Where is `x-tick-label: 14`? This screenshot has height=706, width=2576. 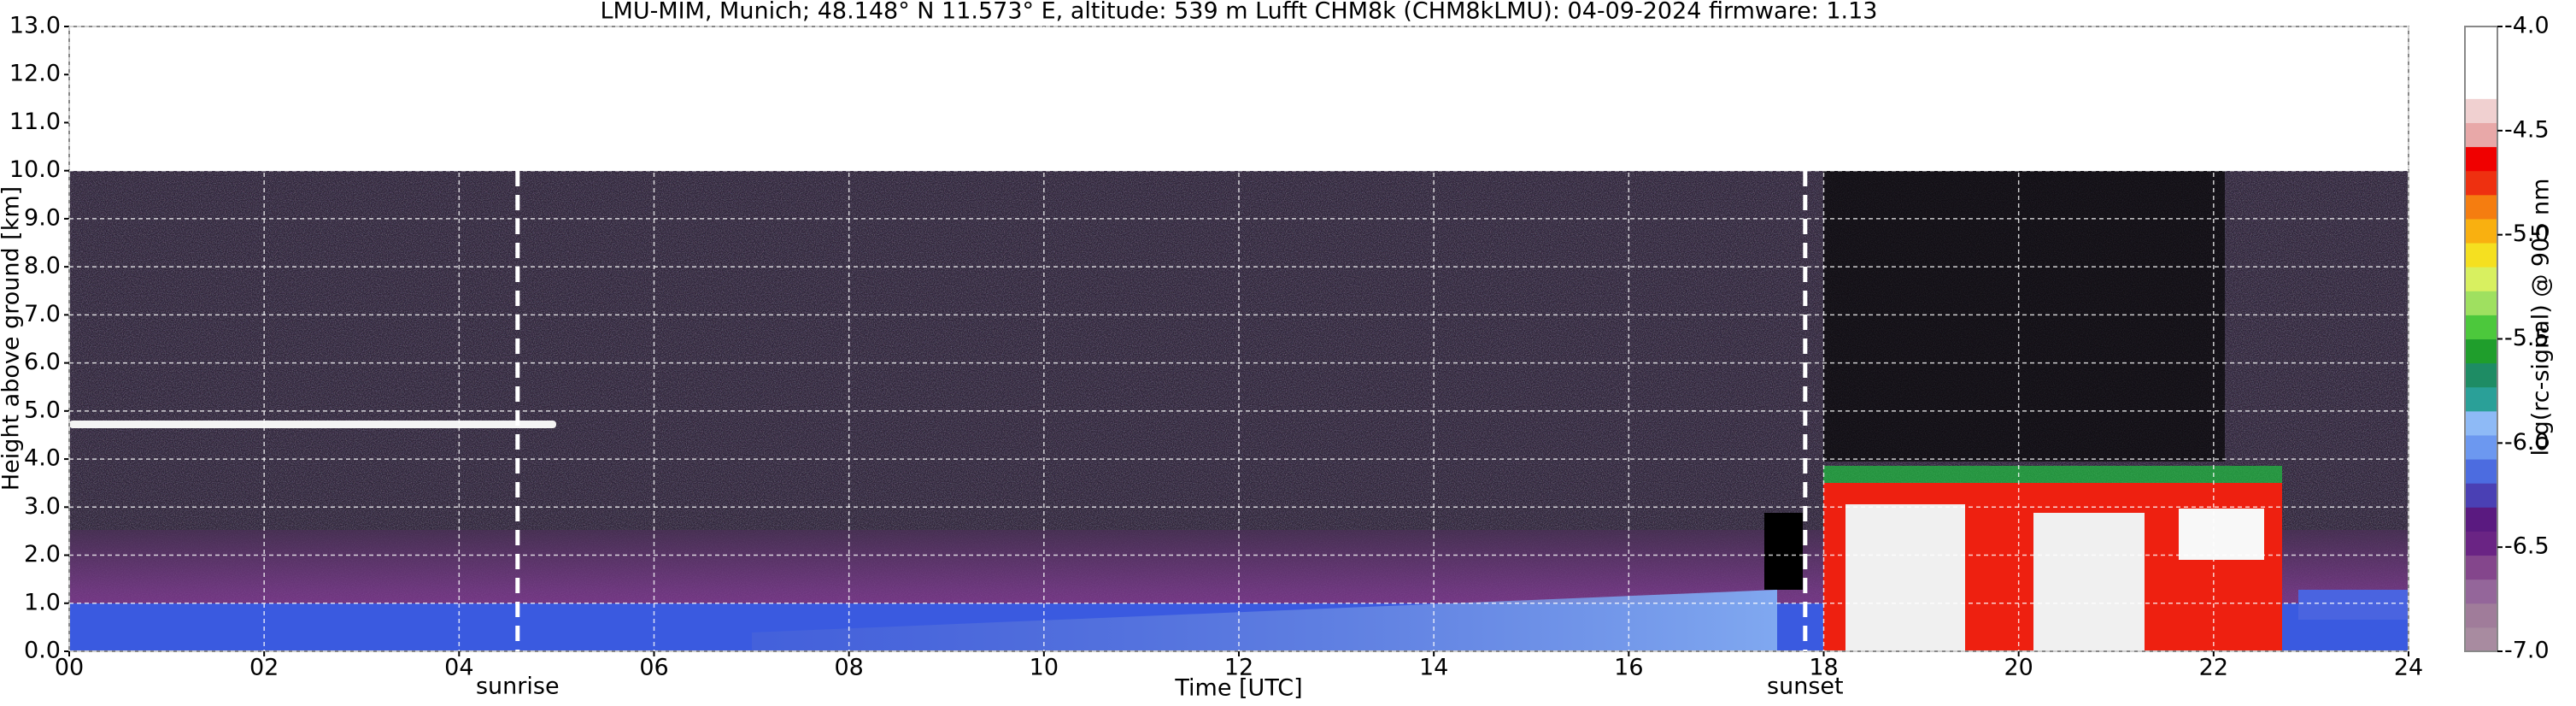
x-tick-label: 14 is located at coordinates (1433, 668).